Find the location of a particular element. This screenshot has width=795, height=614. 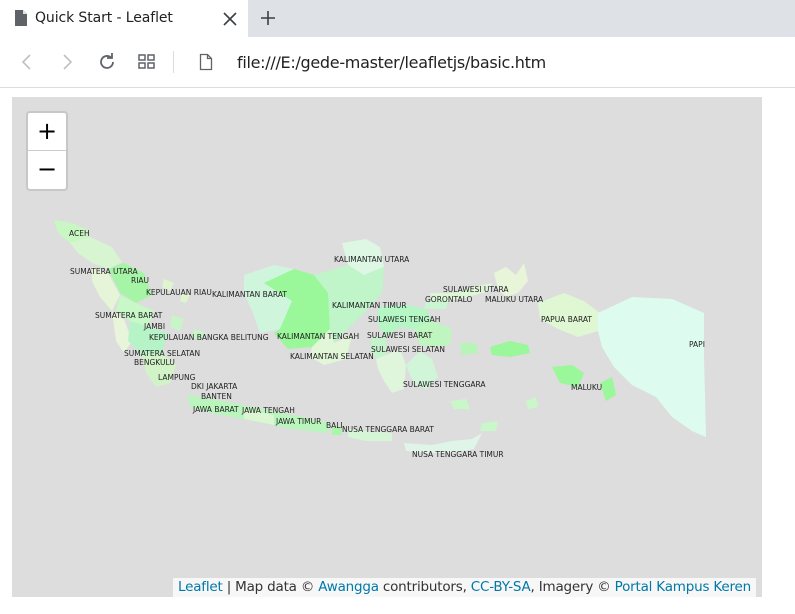

label-sulawesi-tengah: SULAWESI TENGAH is located at coordinates (404, 319).